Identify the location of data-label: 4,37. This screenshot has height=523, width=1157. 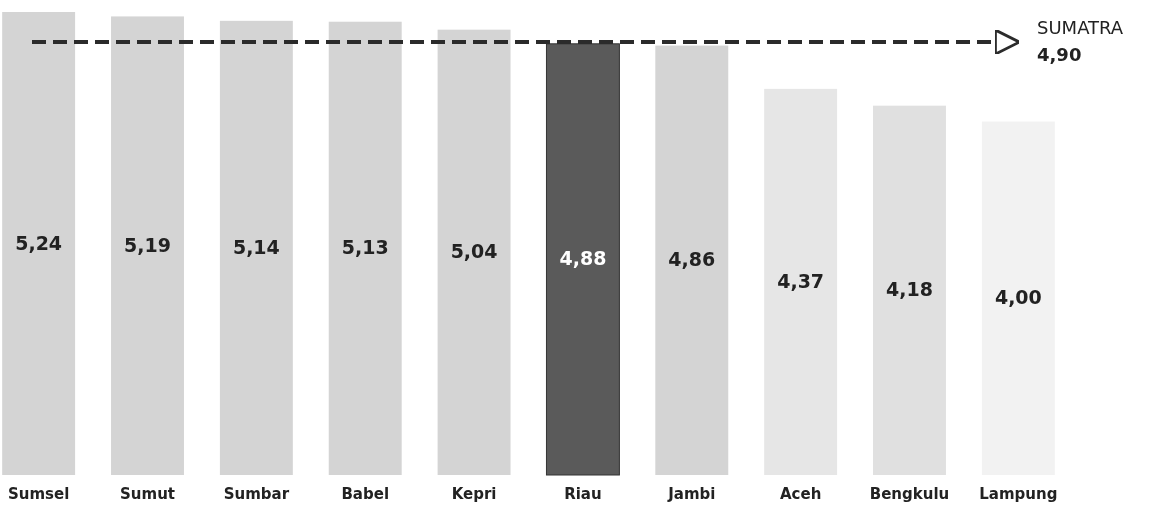
(801, 280).